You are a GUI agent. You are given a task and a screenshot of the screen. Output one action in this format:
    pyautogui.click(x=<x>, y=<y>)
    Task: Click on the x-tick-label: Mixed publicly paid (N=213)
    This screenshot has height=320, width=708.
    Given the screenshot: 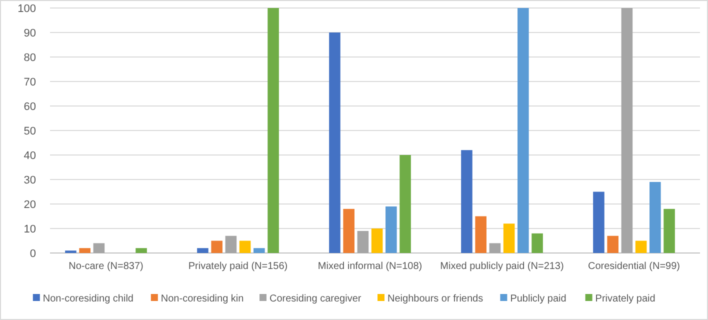 What is the action you would take?
    pyautogui.click(x=502, y=266)
    